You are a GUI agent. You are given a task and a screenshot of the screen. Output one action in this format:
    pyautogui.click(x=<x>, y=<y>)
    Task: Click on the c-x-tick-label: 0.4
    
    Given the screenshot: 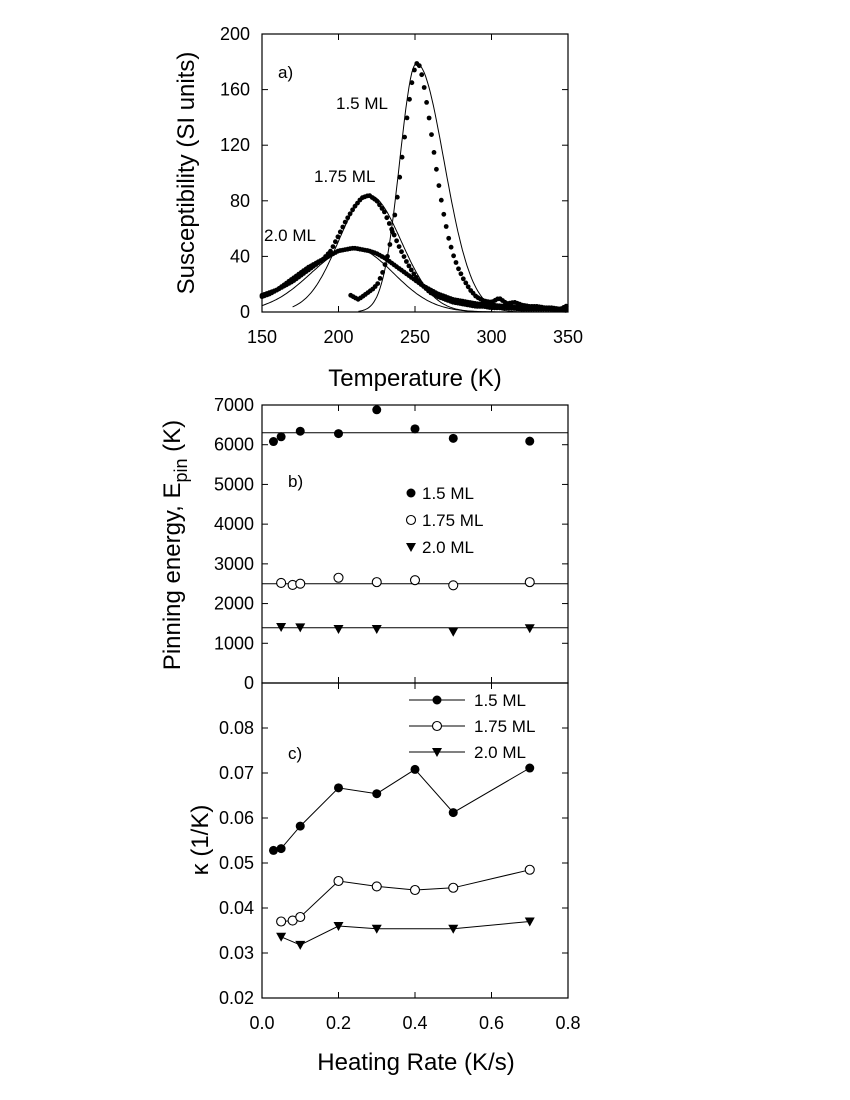 What is the action you would take?
    pyautogui.click(x=414, y=1023)
    